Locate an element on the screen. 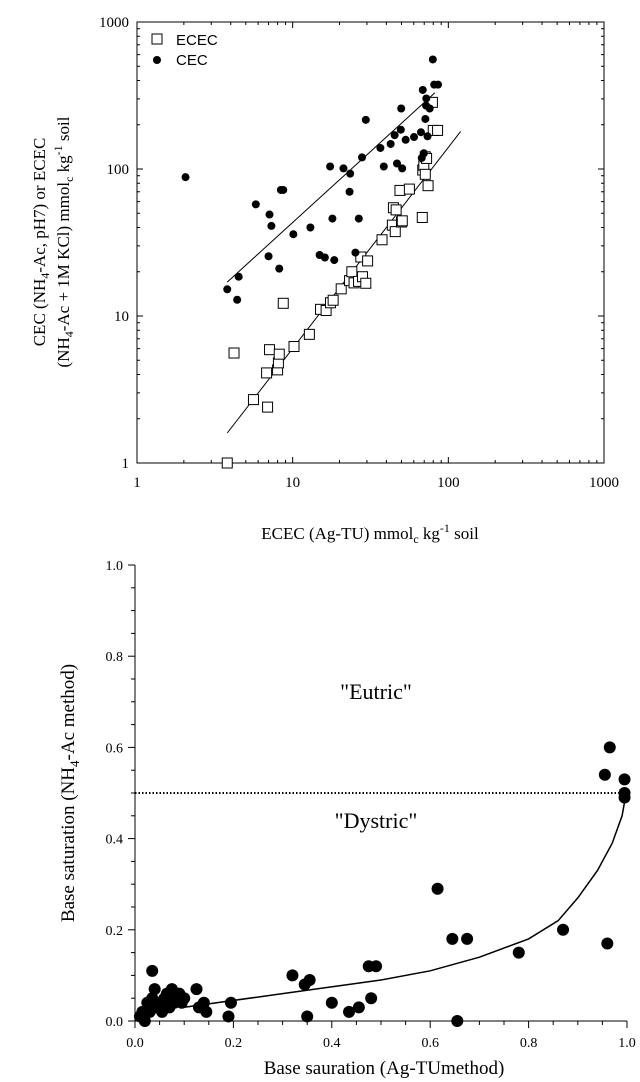 The width and height of the screenshot is (640, 1082). bottom-x-axis-label: Base sauration (Ag-TUmethod) is located at coordinates (384, 1068).